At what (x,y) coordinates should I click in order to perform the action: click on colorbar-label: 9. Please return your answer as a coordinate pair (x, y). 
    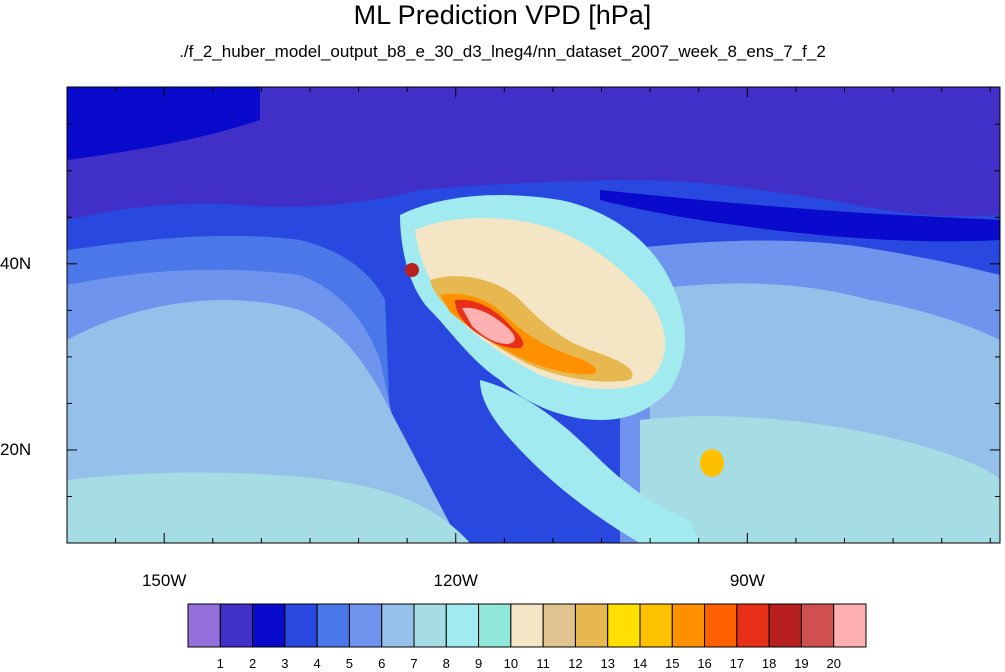
    Looking at the image, I should click on (478, 663).